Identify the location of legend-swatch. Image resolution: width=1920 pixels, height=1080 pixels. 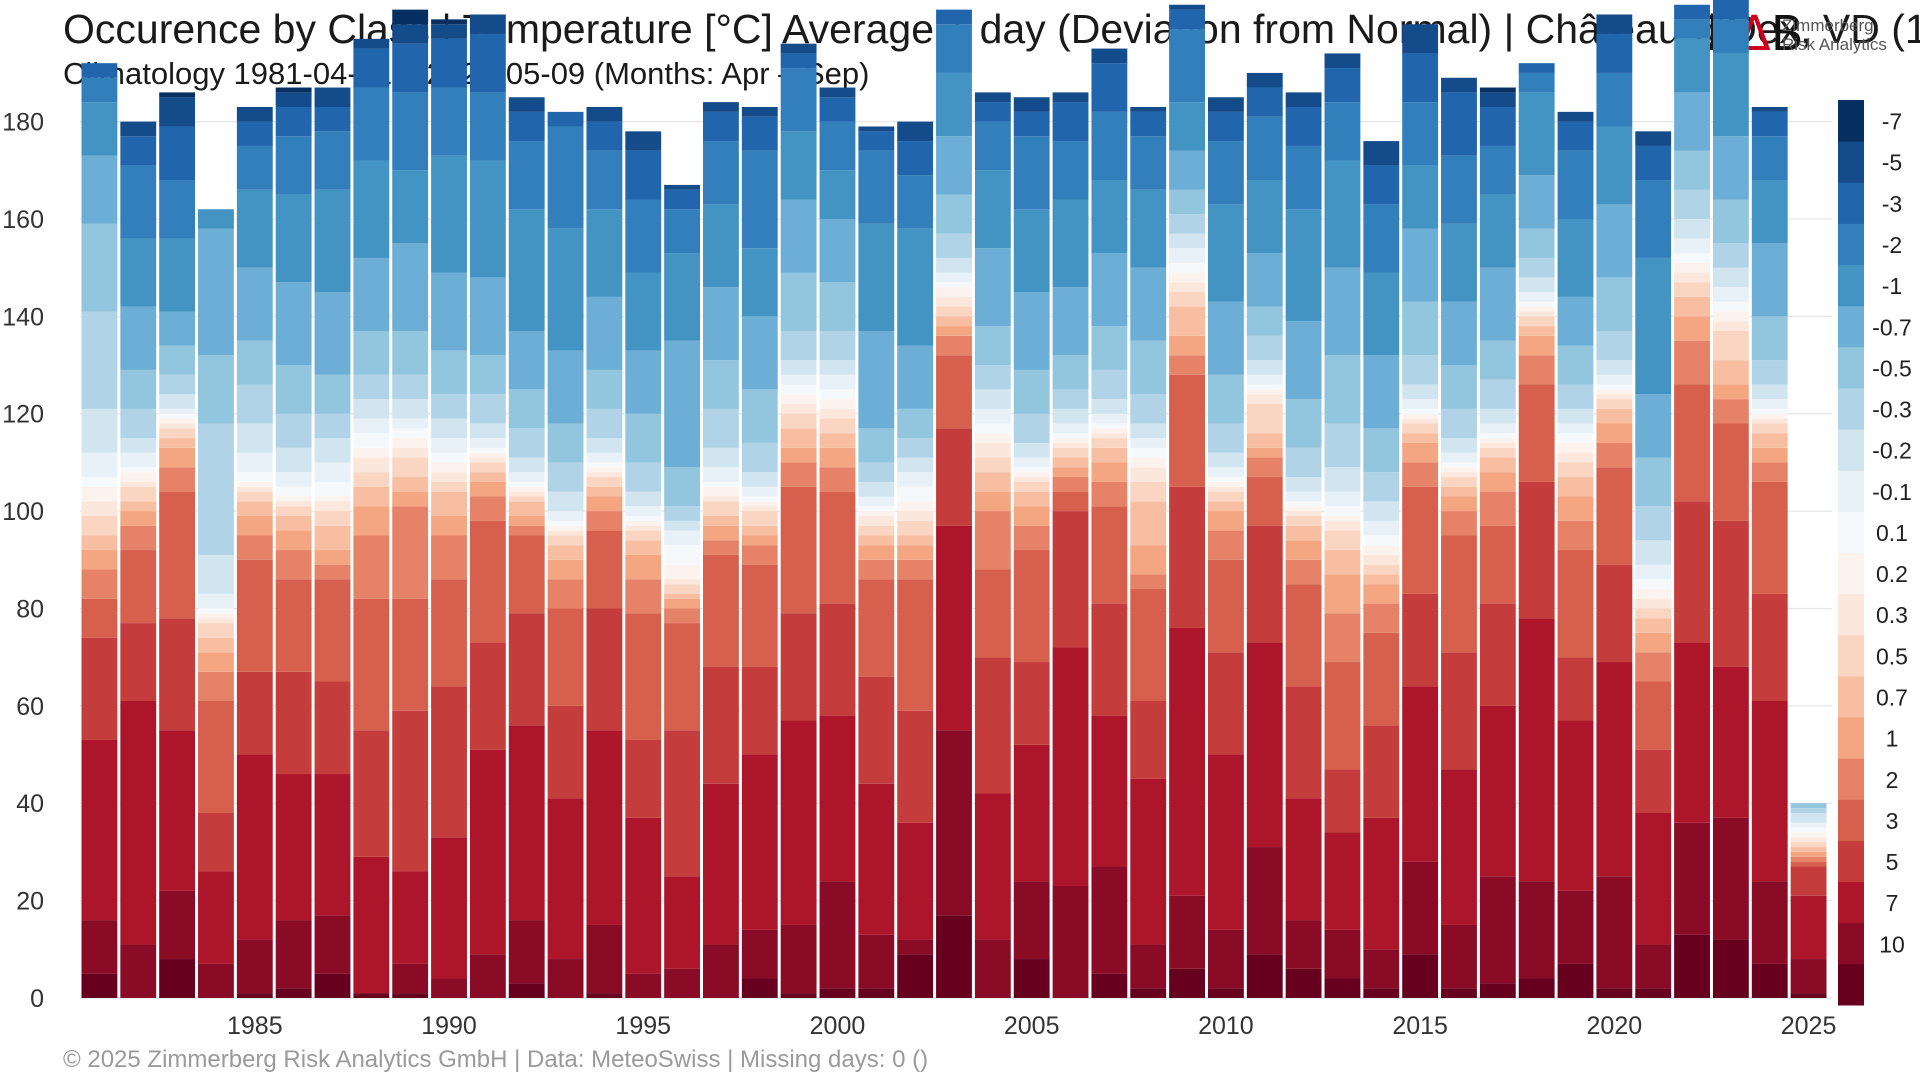
(1851, 326).